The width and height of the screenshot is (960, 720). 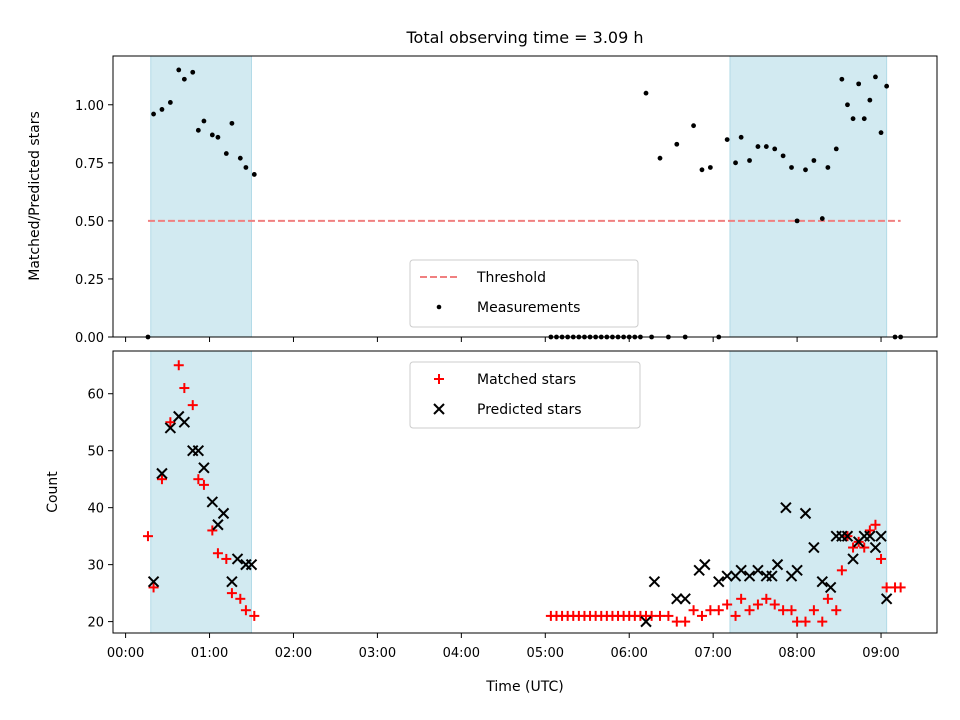 What do you see at coordinates (89, 222) in the screenshot?
I see `top-y-tick-label: 0.50` at bounding box center [89, 222].